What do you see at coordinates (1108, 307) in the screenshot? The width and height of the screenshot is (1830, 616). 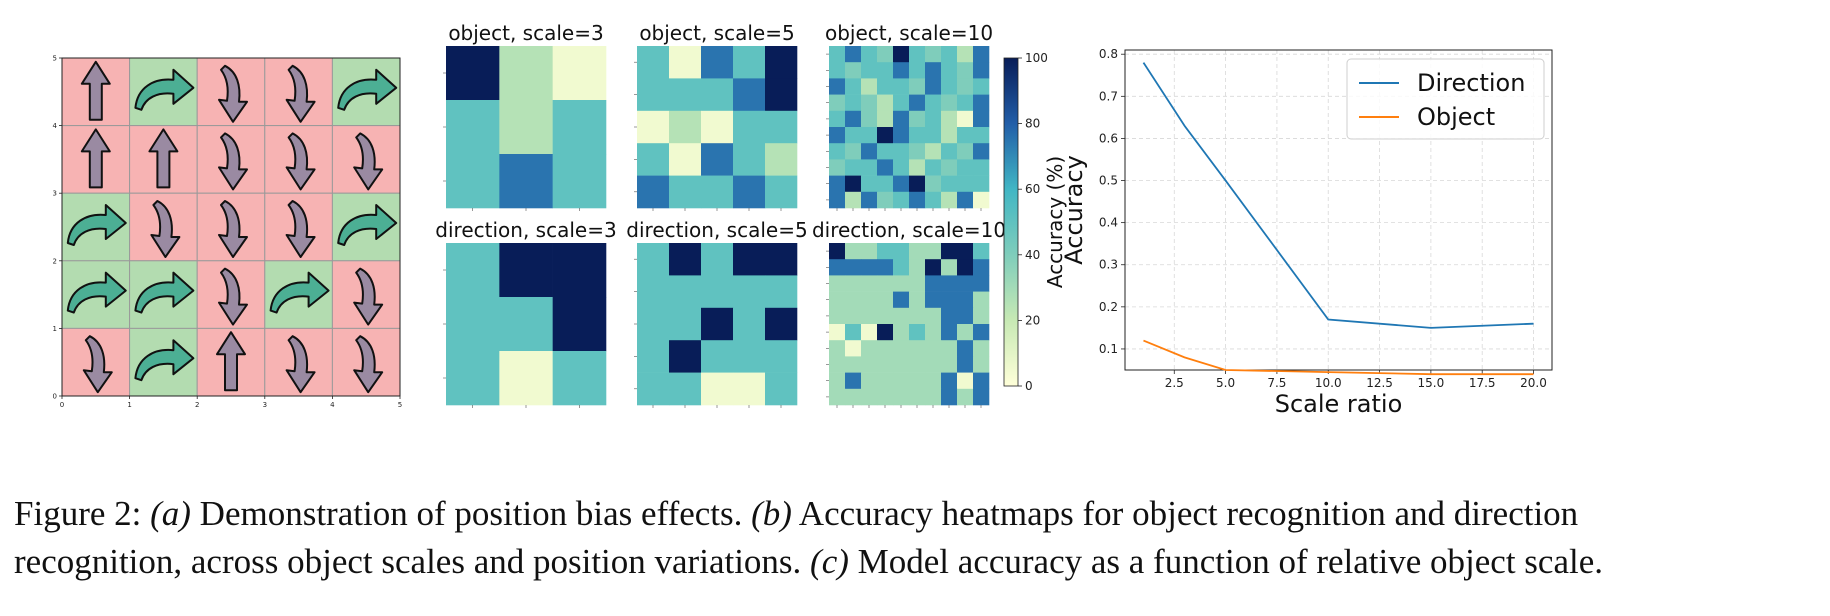 I see `y-tick-label: 0.2` at bounding box center [1108, 307].